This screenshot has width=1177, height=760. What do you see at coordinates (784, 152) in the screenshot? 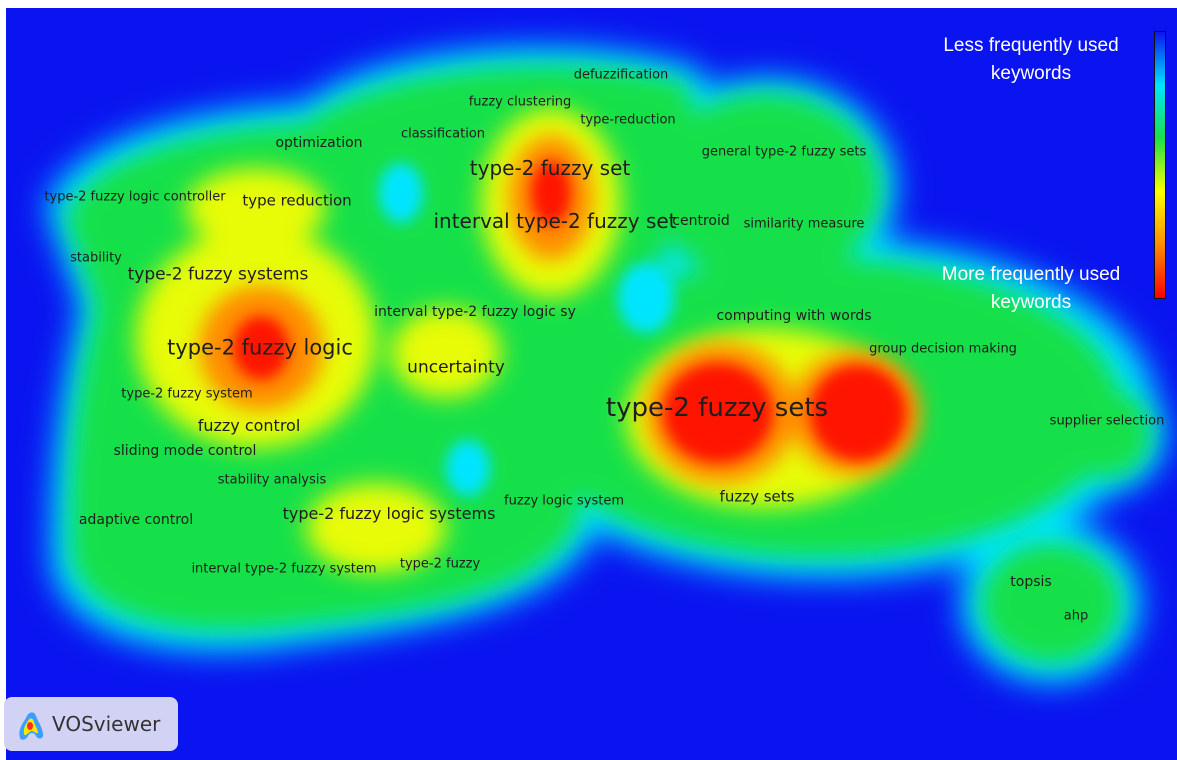
I see `keyword-label: general type-2 fuzzy sets` at bounding box center [784, 152].